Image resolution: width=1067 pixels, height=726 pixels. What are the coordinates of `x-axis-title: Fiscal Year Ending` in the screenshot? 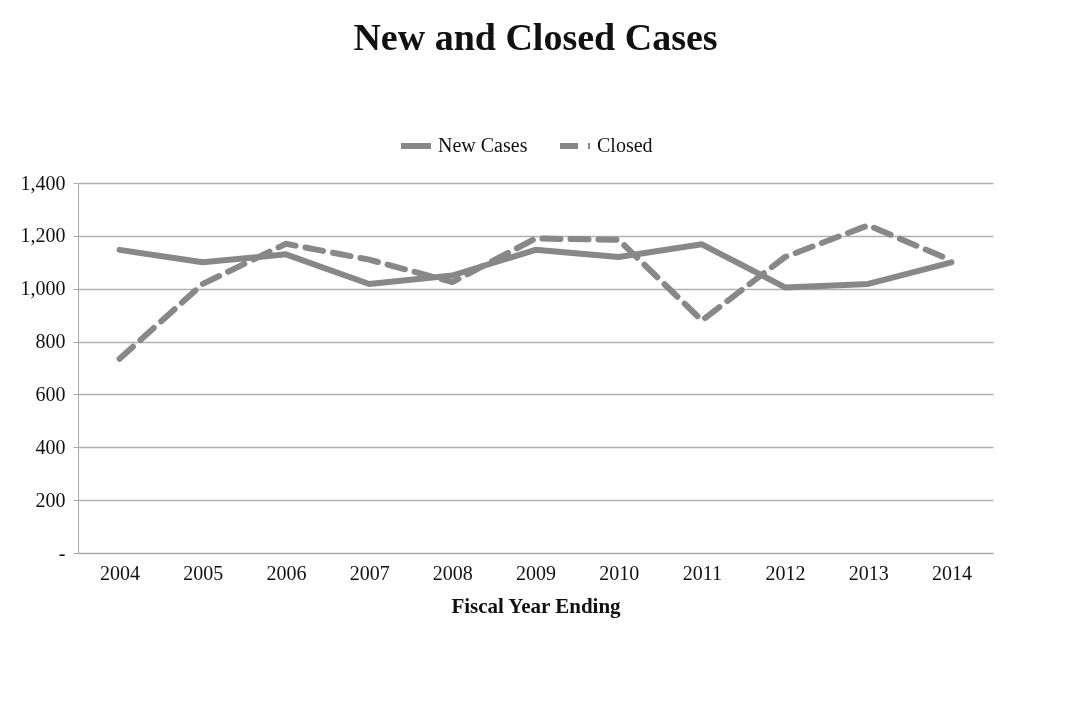 It's located at (536, 605).